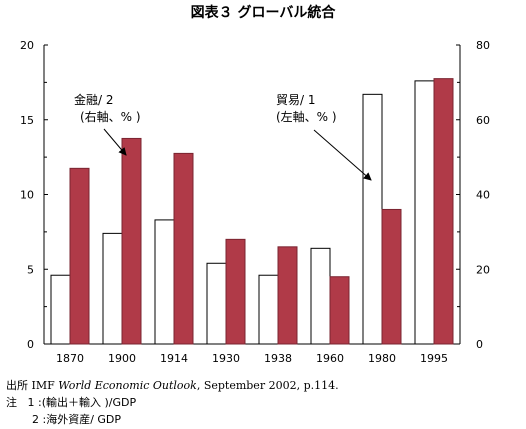 This screenshot has width=526, height=429. What do you see at coordinates (267, 385) in the screenshot?
I see `source-post: , September 2002, p.114.` at bounding box center [267, 385].